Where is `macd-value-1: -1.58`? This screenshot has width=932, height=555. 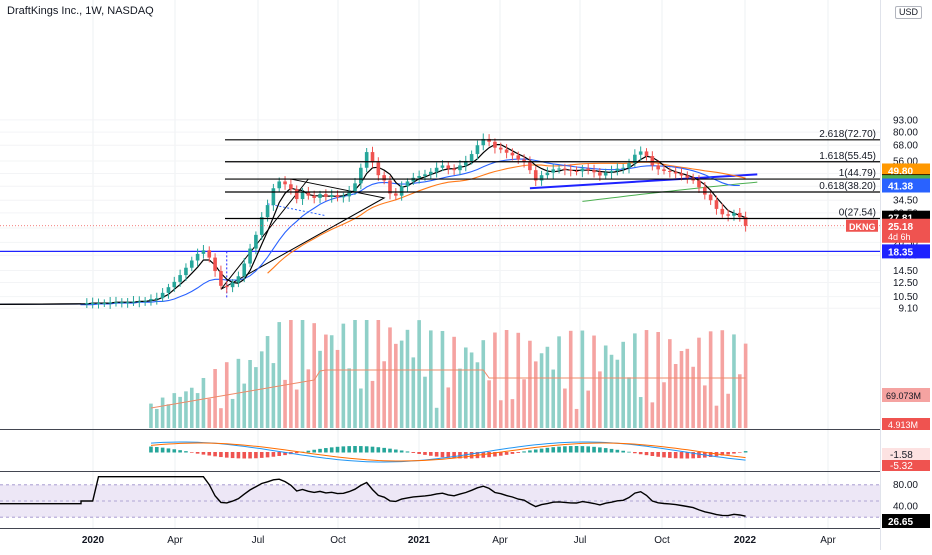 macd-value-1: -1.58 is located at coordinates (901, 455).